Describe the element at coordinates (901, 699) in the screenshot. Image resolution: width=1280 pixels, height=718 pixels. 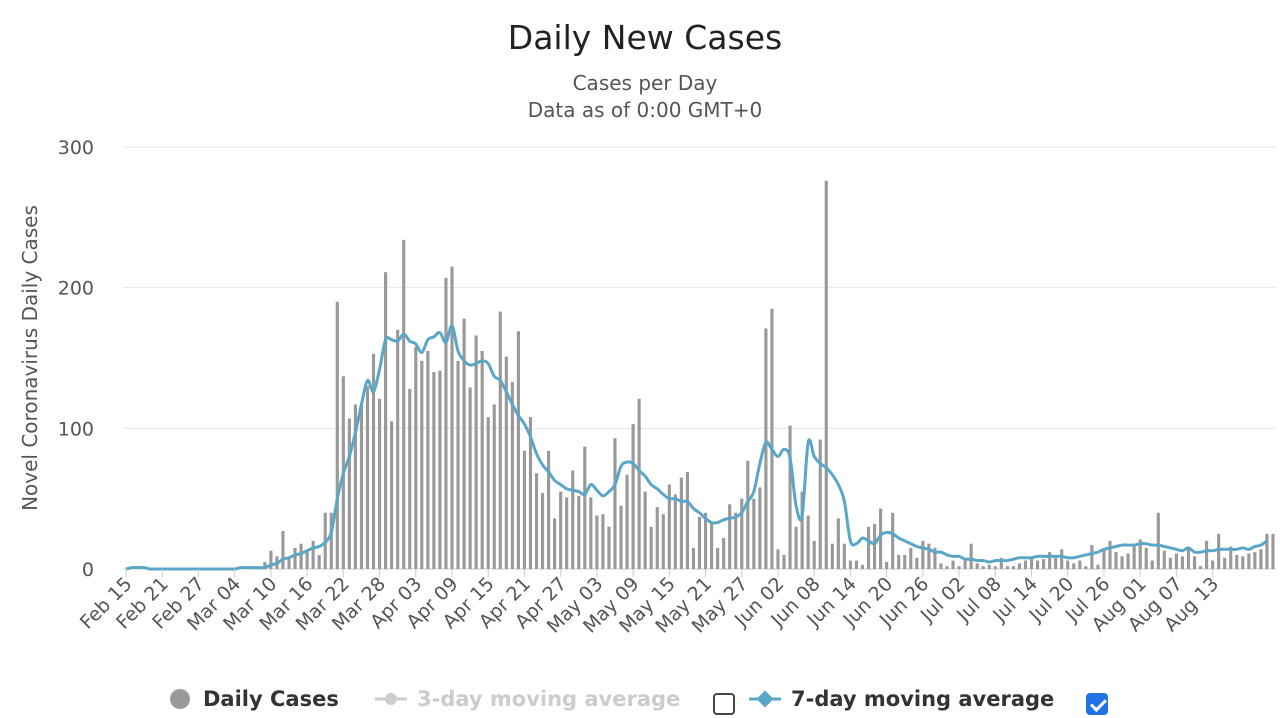
I see `legend-item-7-day-ma: 7-day moving average` at that location.